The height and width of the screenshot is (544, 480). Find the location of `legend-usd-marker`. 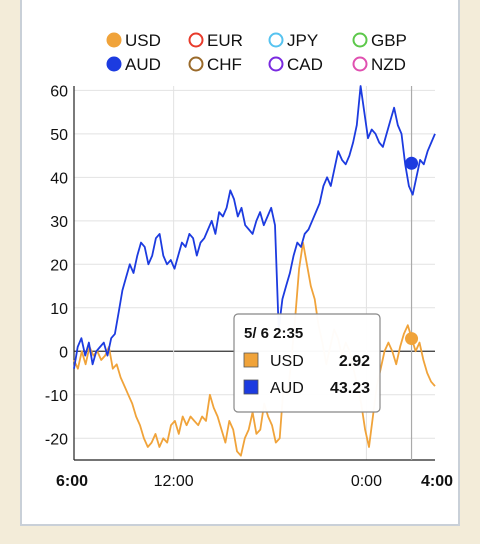

legend-usd-marker is located at coordinates (114, 40).